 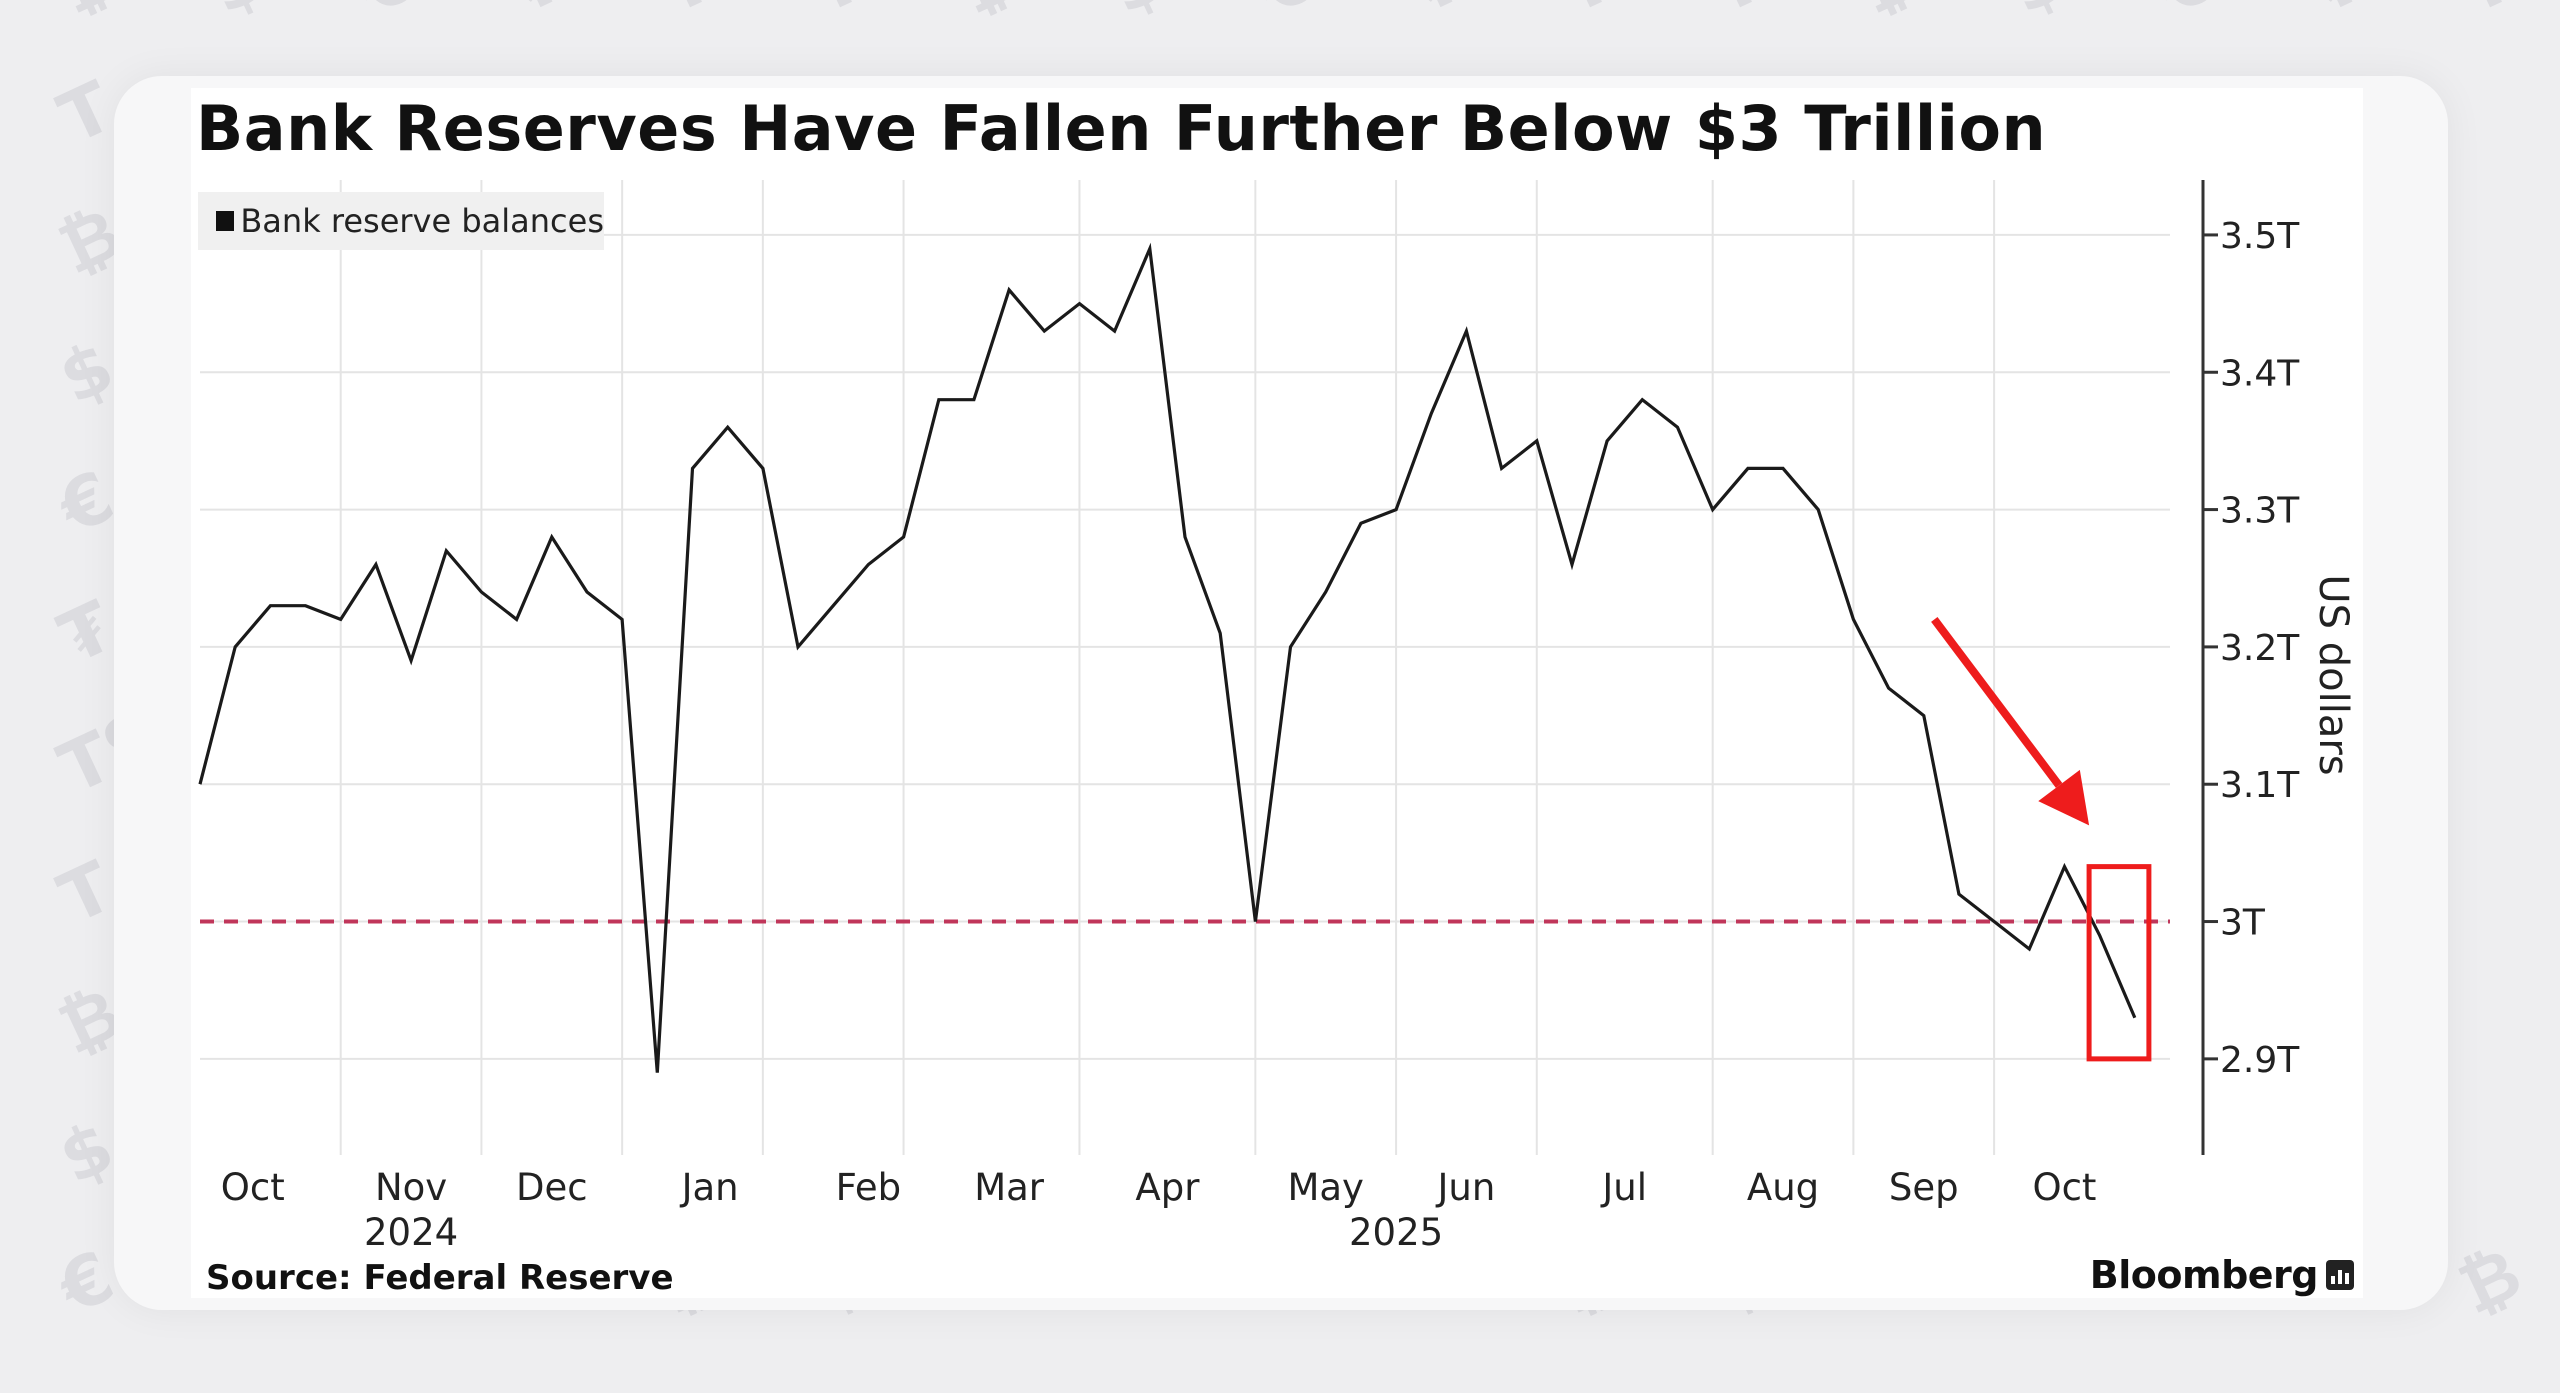 What do you see at coordinates (2243, 923) in the screenshot?
I see `y-tick-label: 3T` at bounding box center [2243, 923].